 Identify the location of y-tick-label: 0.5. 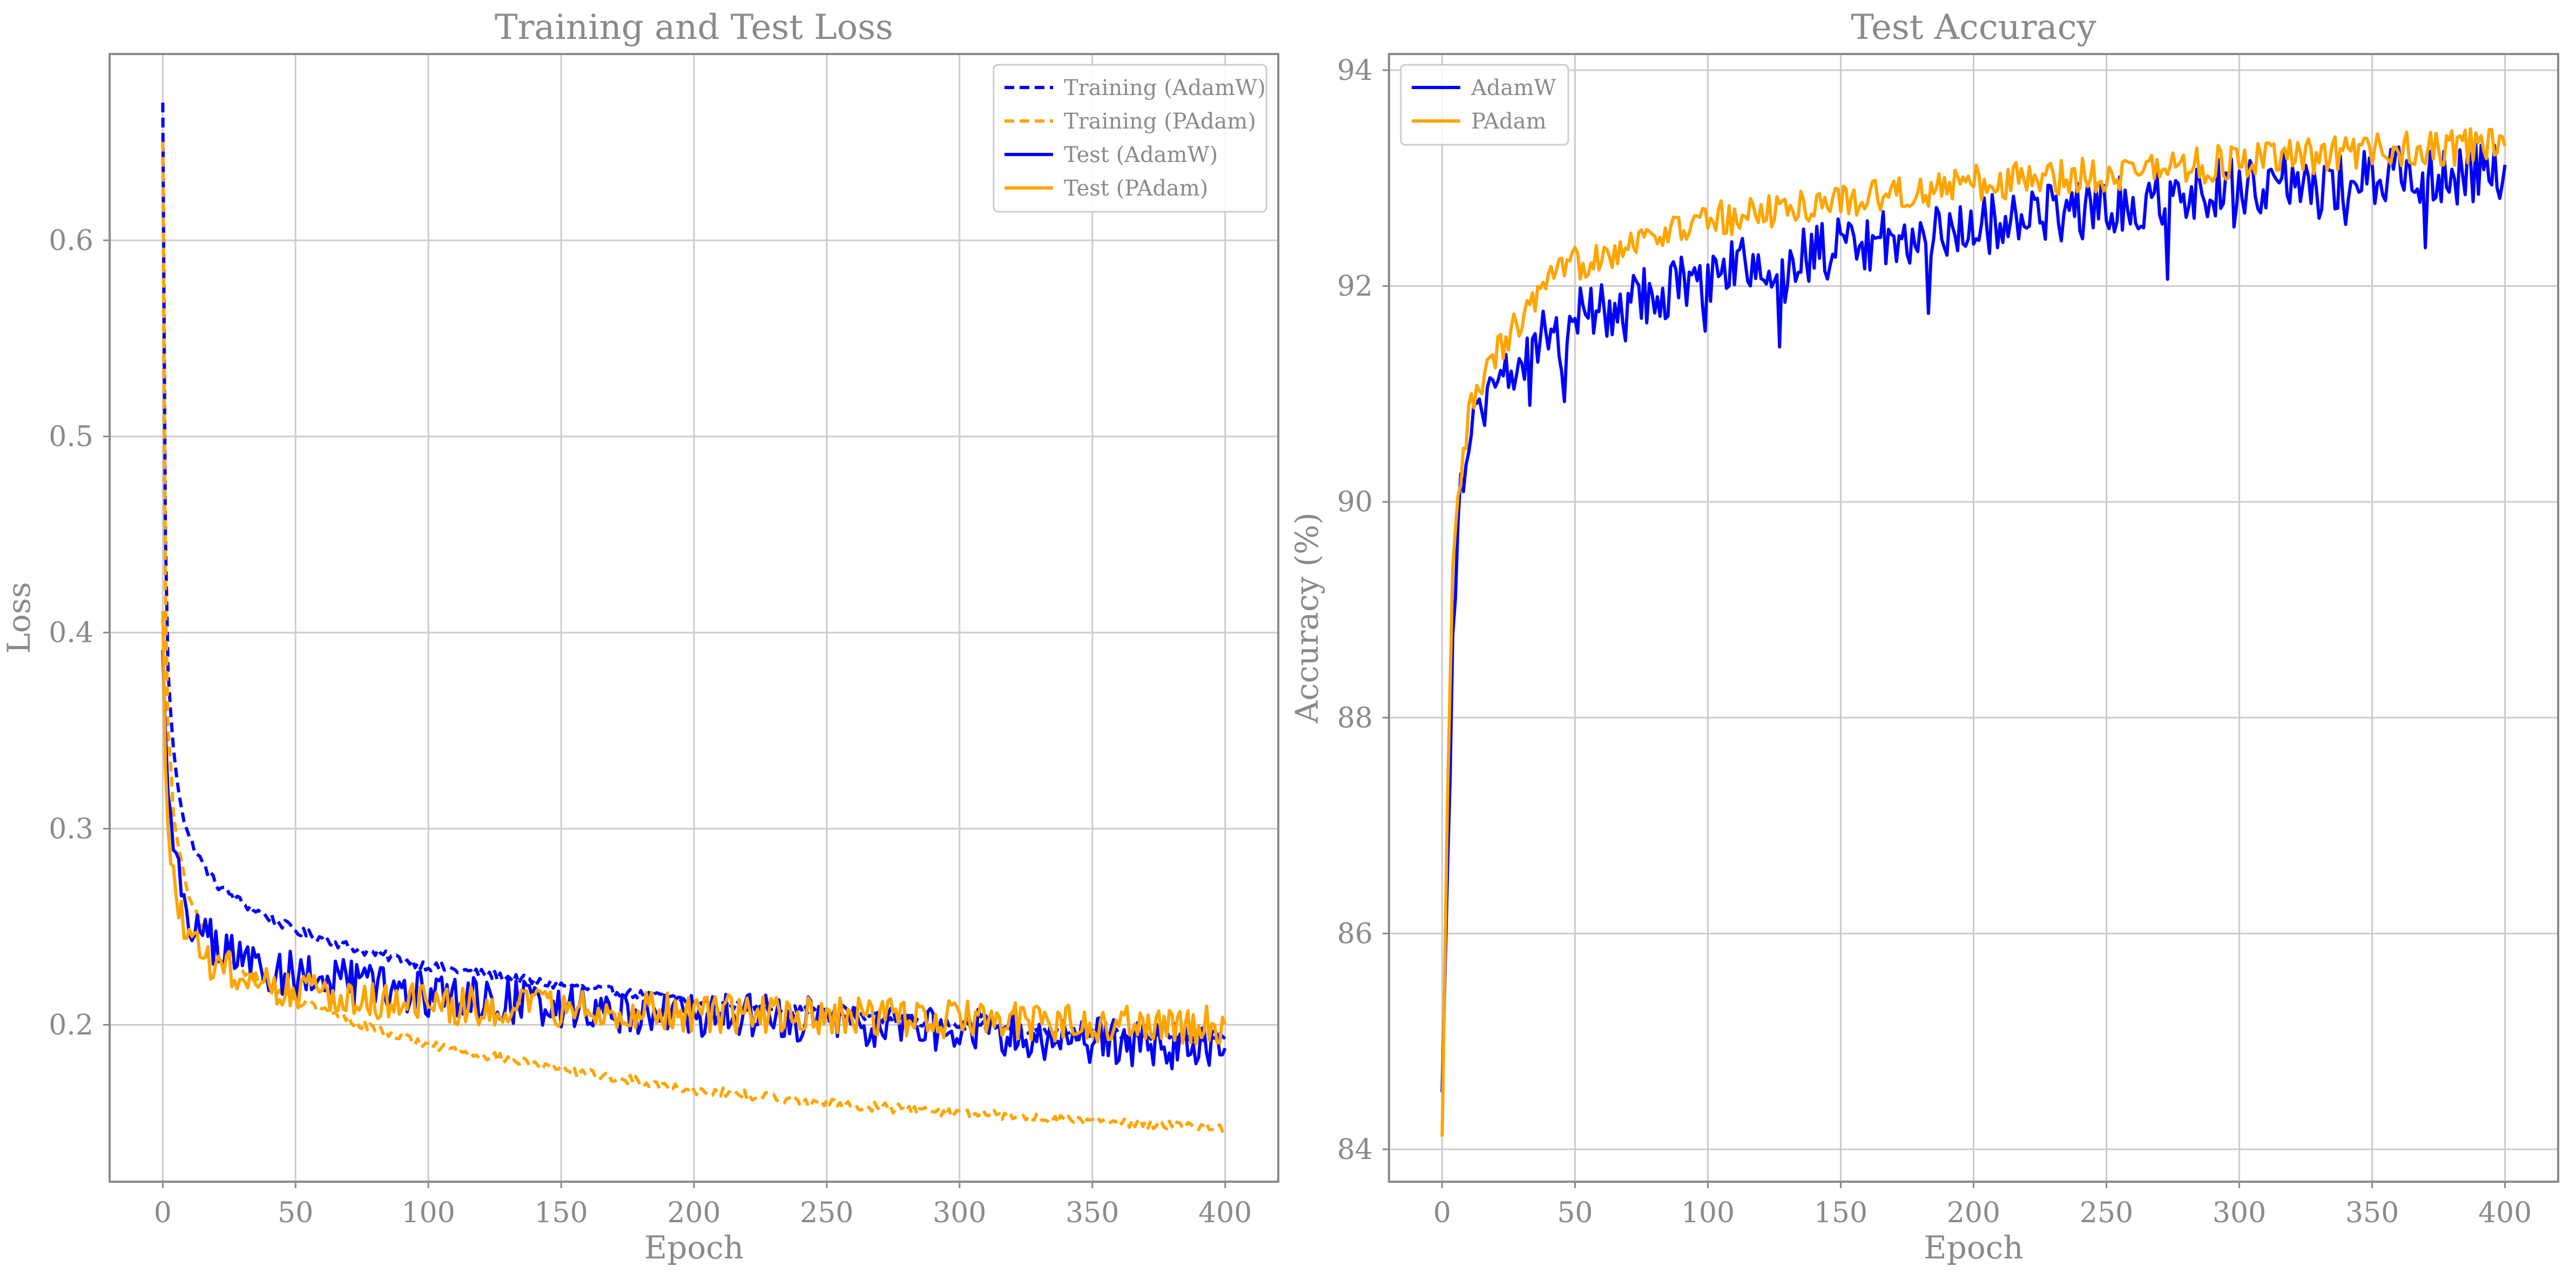
(71, 437).